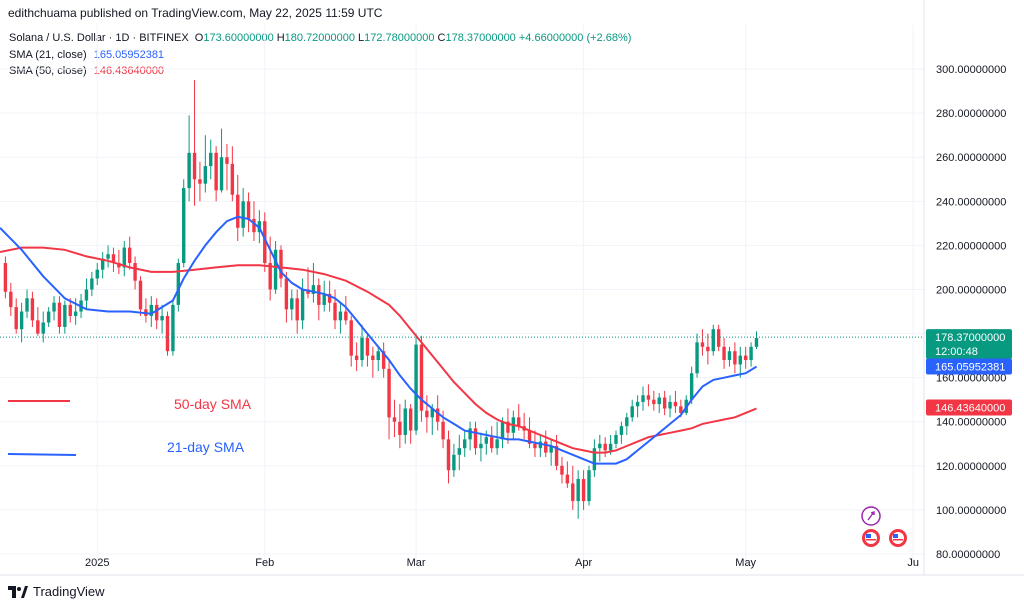  I want to click on event-icon, so click(871, 516).